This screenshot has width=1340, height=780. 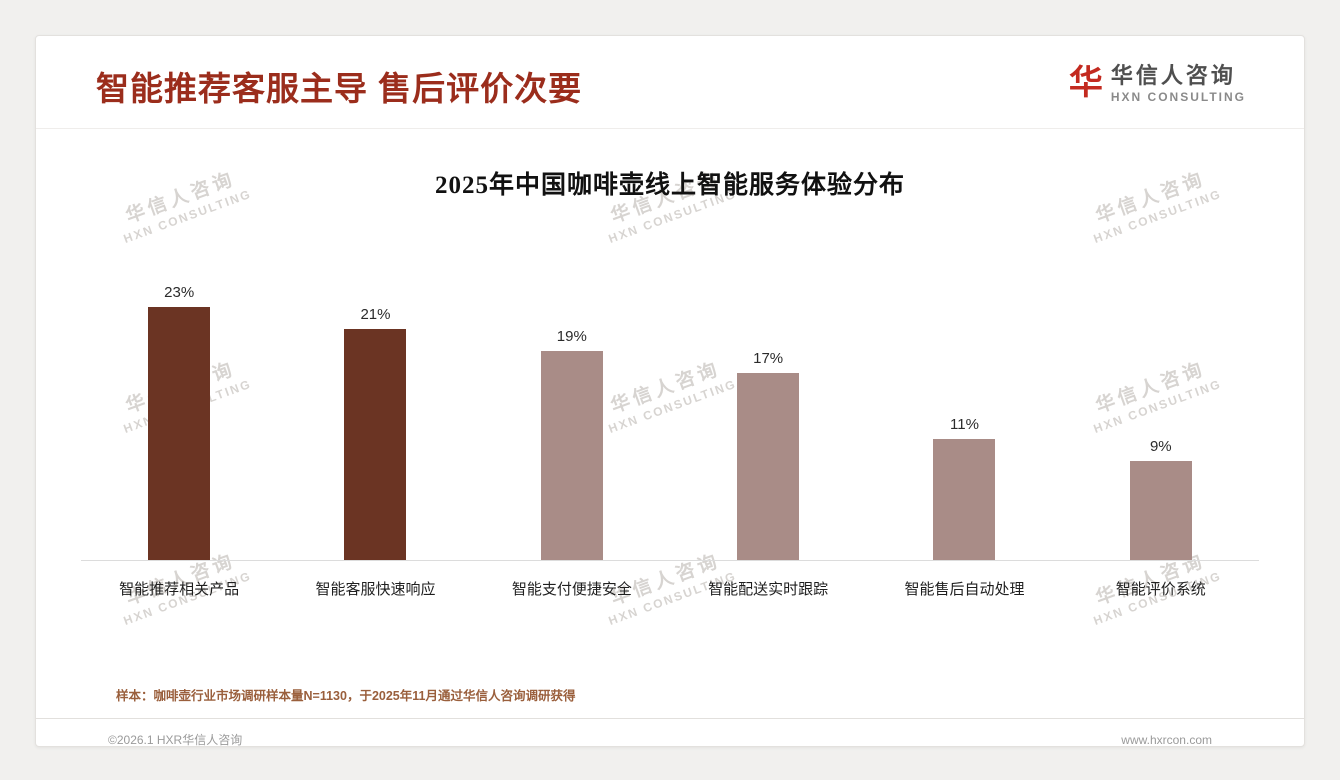 I want to click on category-label: 智能配送实时跟踪, so click(x=768, y=589).